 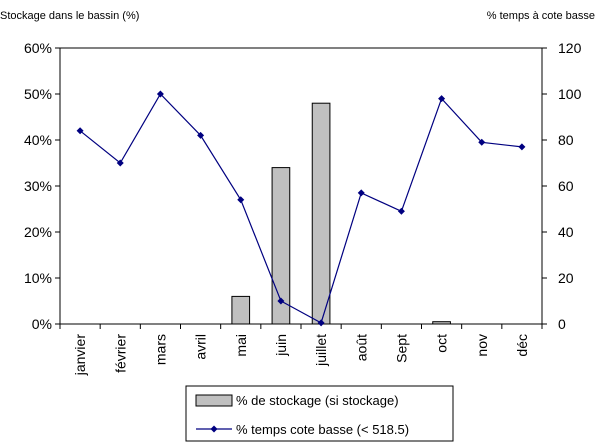 What do you see at coordinates (80, 355) in the screenshot?
I see `x-tick-label: janvier` at bounding box center [80, 355].